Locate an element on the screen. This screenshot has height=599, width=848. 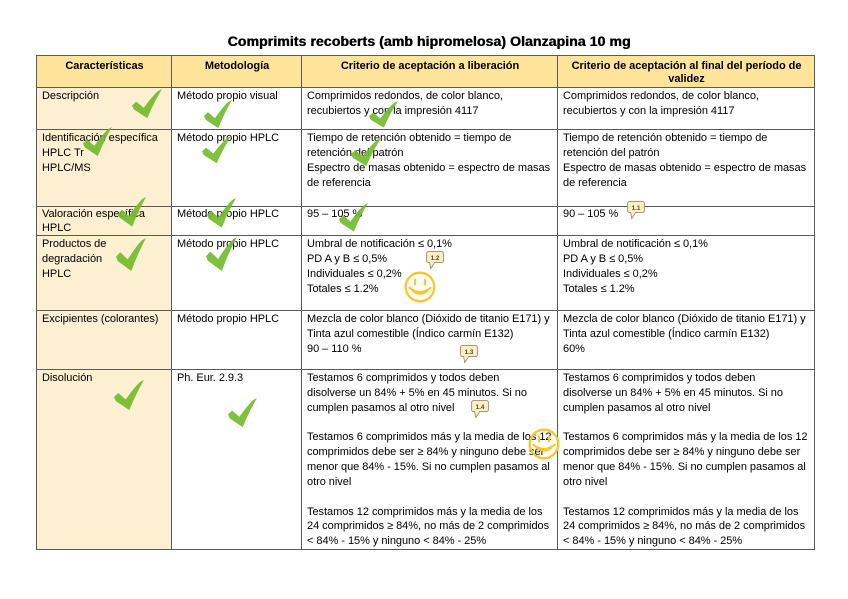
svg-text: 1.4 is located at coordinates (480, 407).